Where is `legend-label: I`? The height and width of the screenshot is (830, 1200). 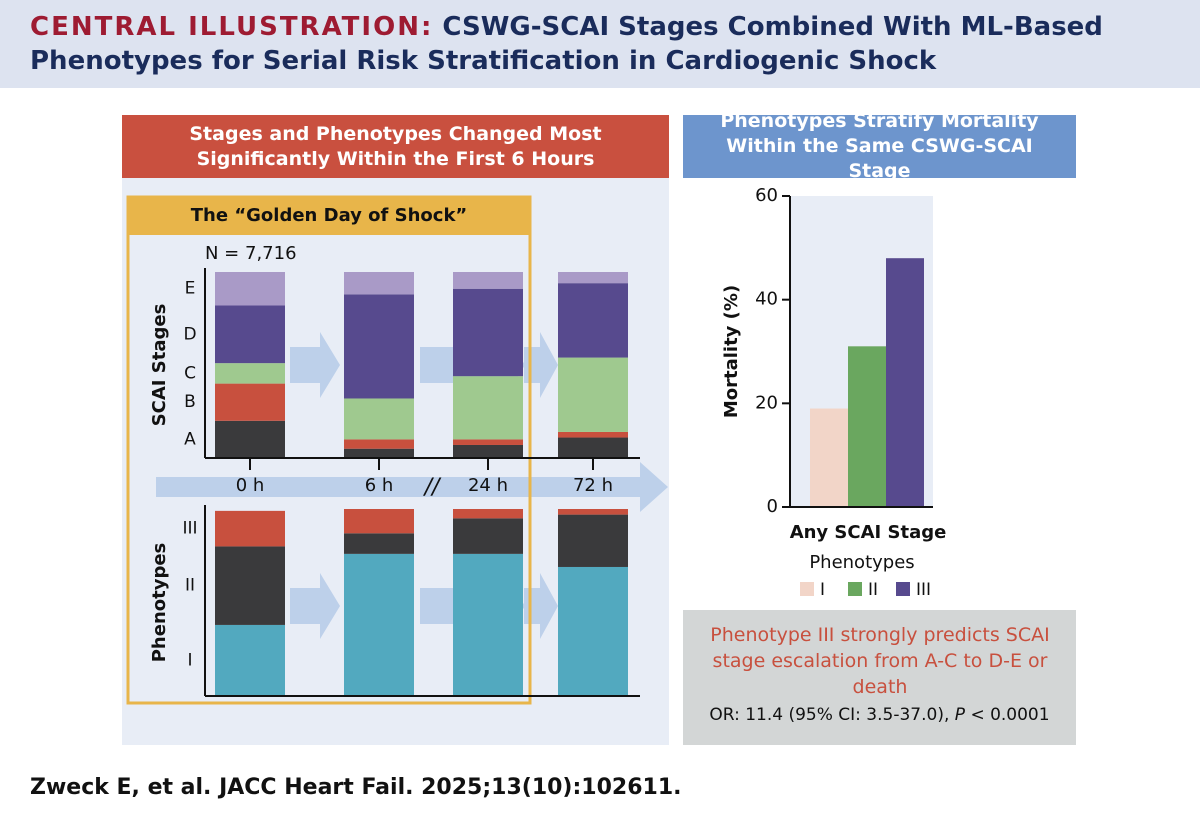
legend-label: I is located at coordinates (822, 590).